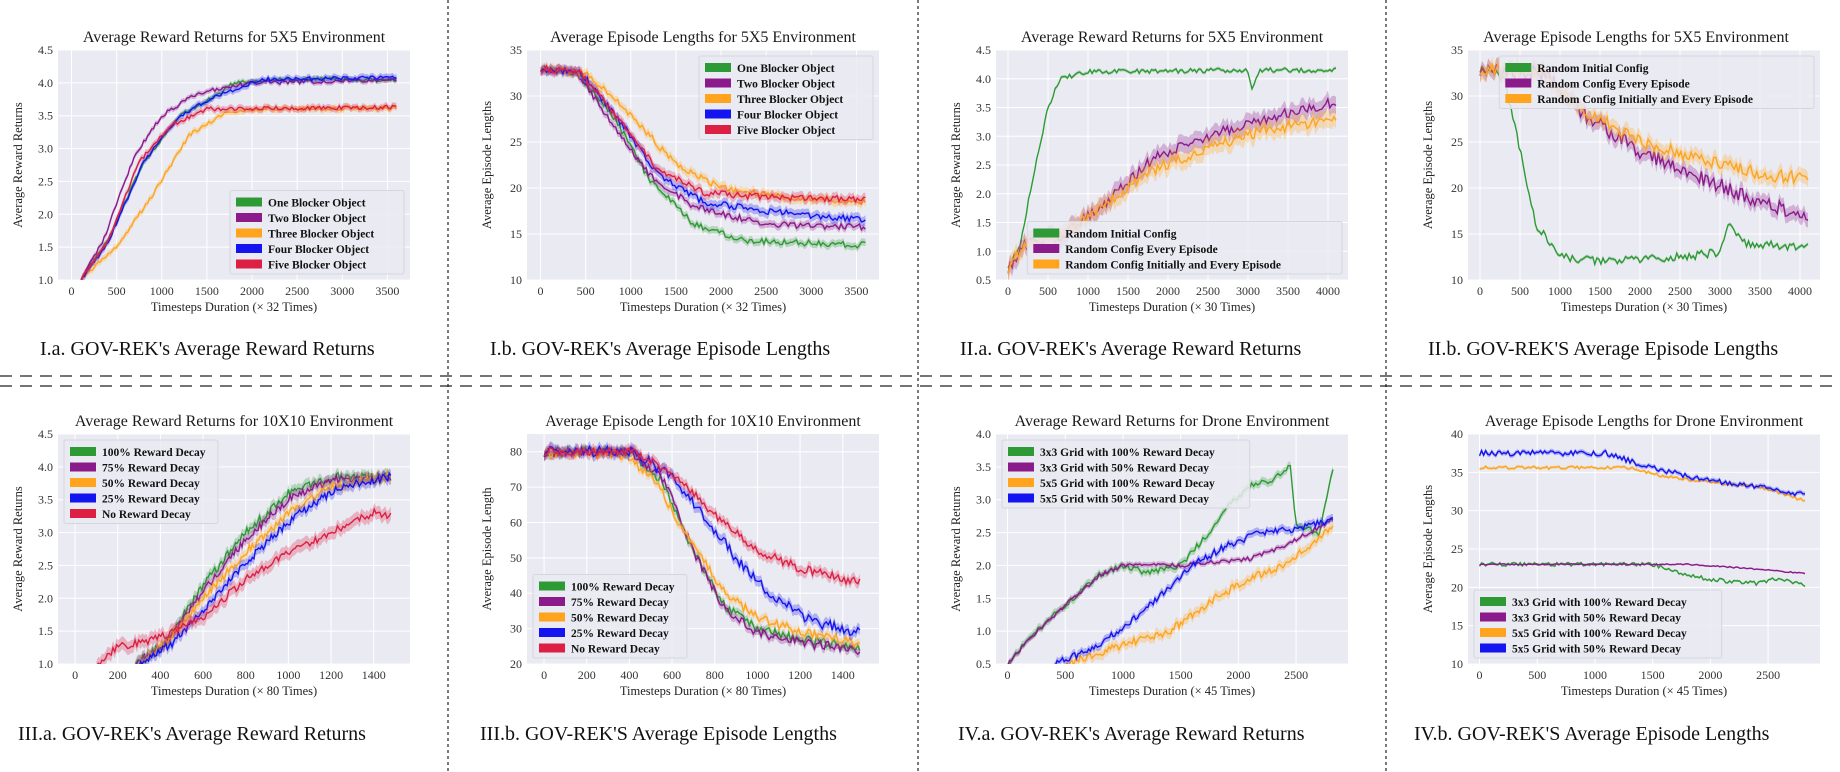  Describe the element at coordinates (1457, 549) in the screenshot. I see `y-tick-label: 25` at that location.